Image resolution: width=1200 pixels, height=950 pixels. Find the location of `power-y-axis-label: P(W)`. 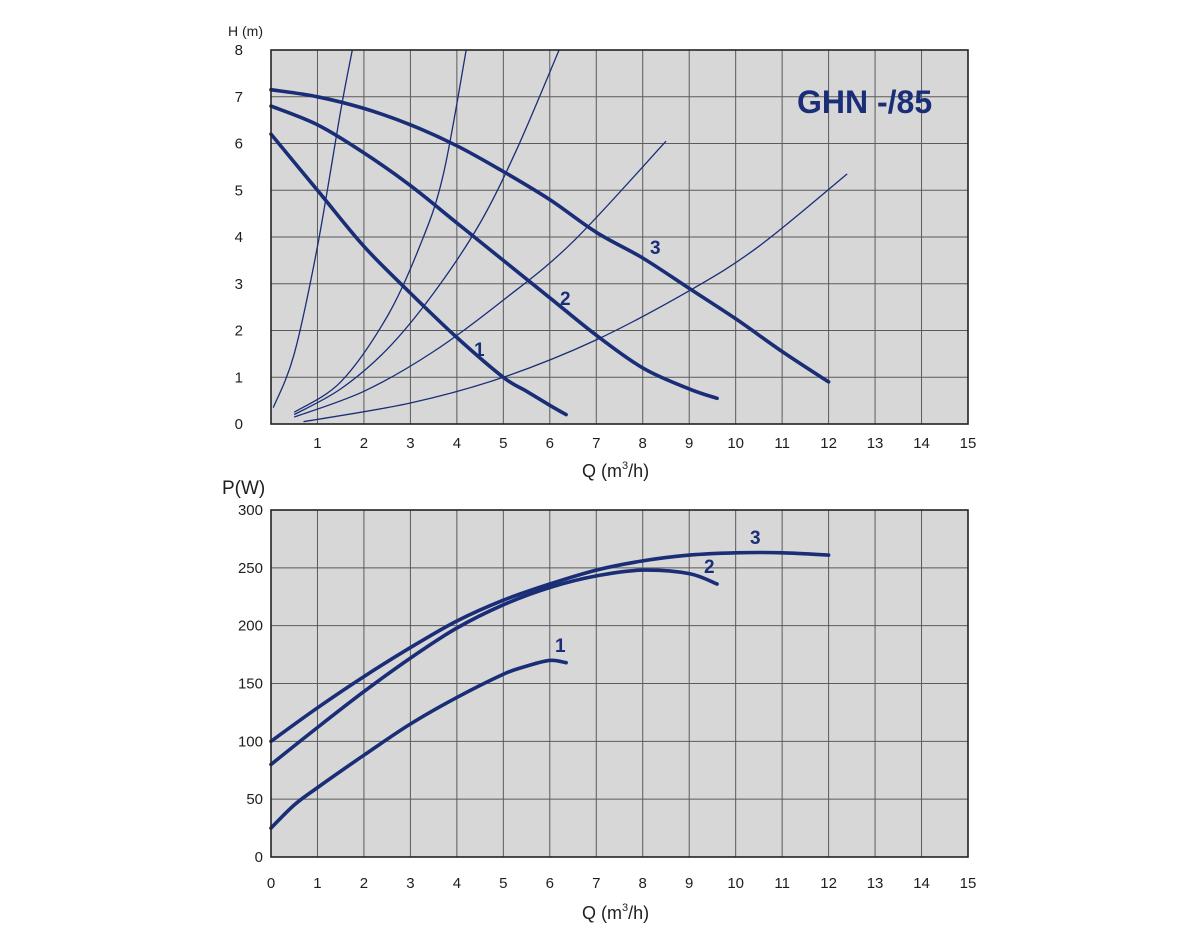

power-y-axis-label: P(W) is located at coordinates (243, 488).